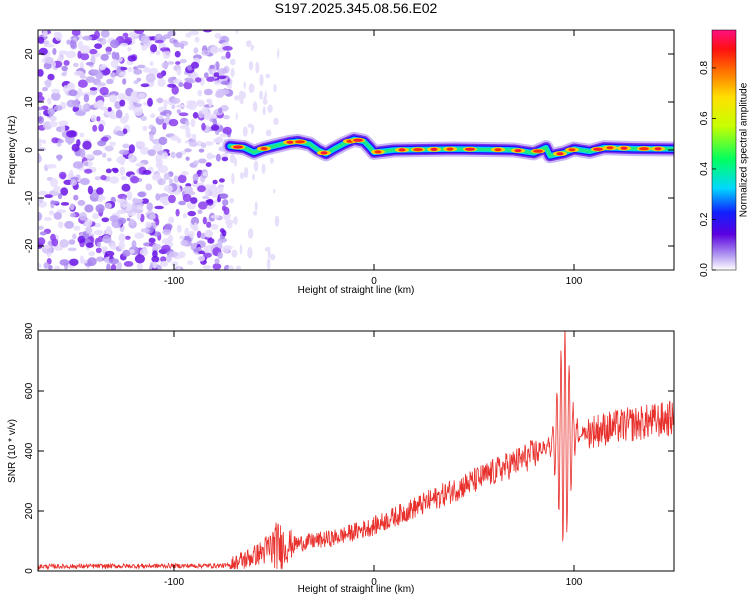 This screenshot has width=750, height=600. What do you see at coordinates (12, 451) in the screenshot?
I see `snr-ylabel: SNR (10 * v/v)` at bounding box center [12, 451].